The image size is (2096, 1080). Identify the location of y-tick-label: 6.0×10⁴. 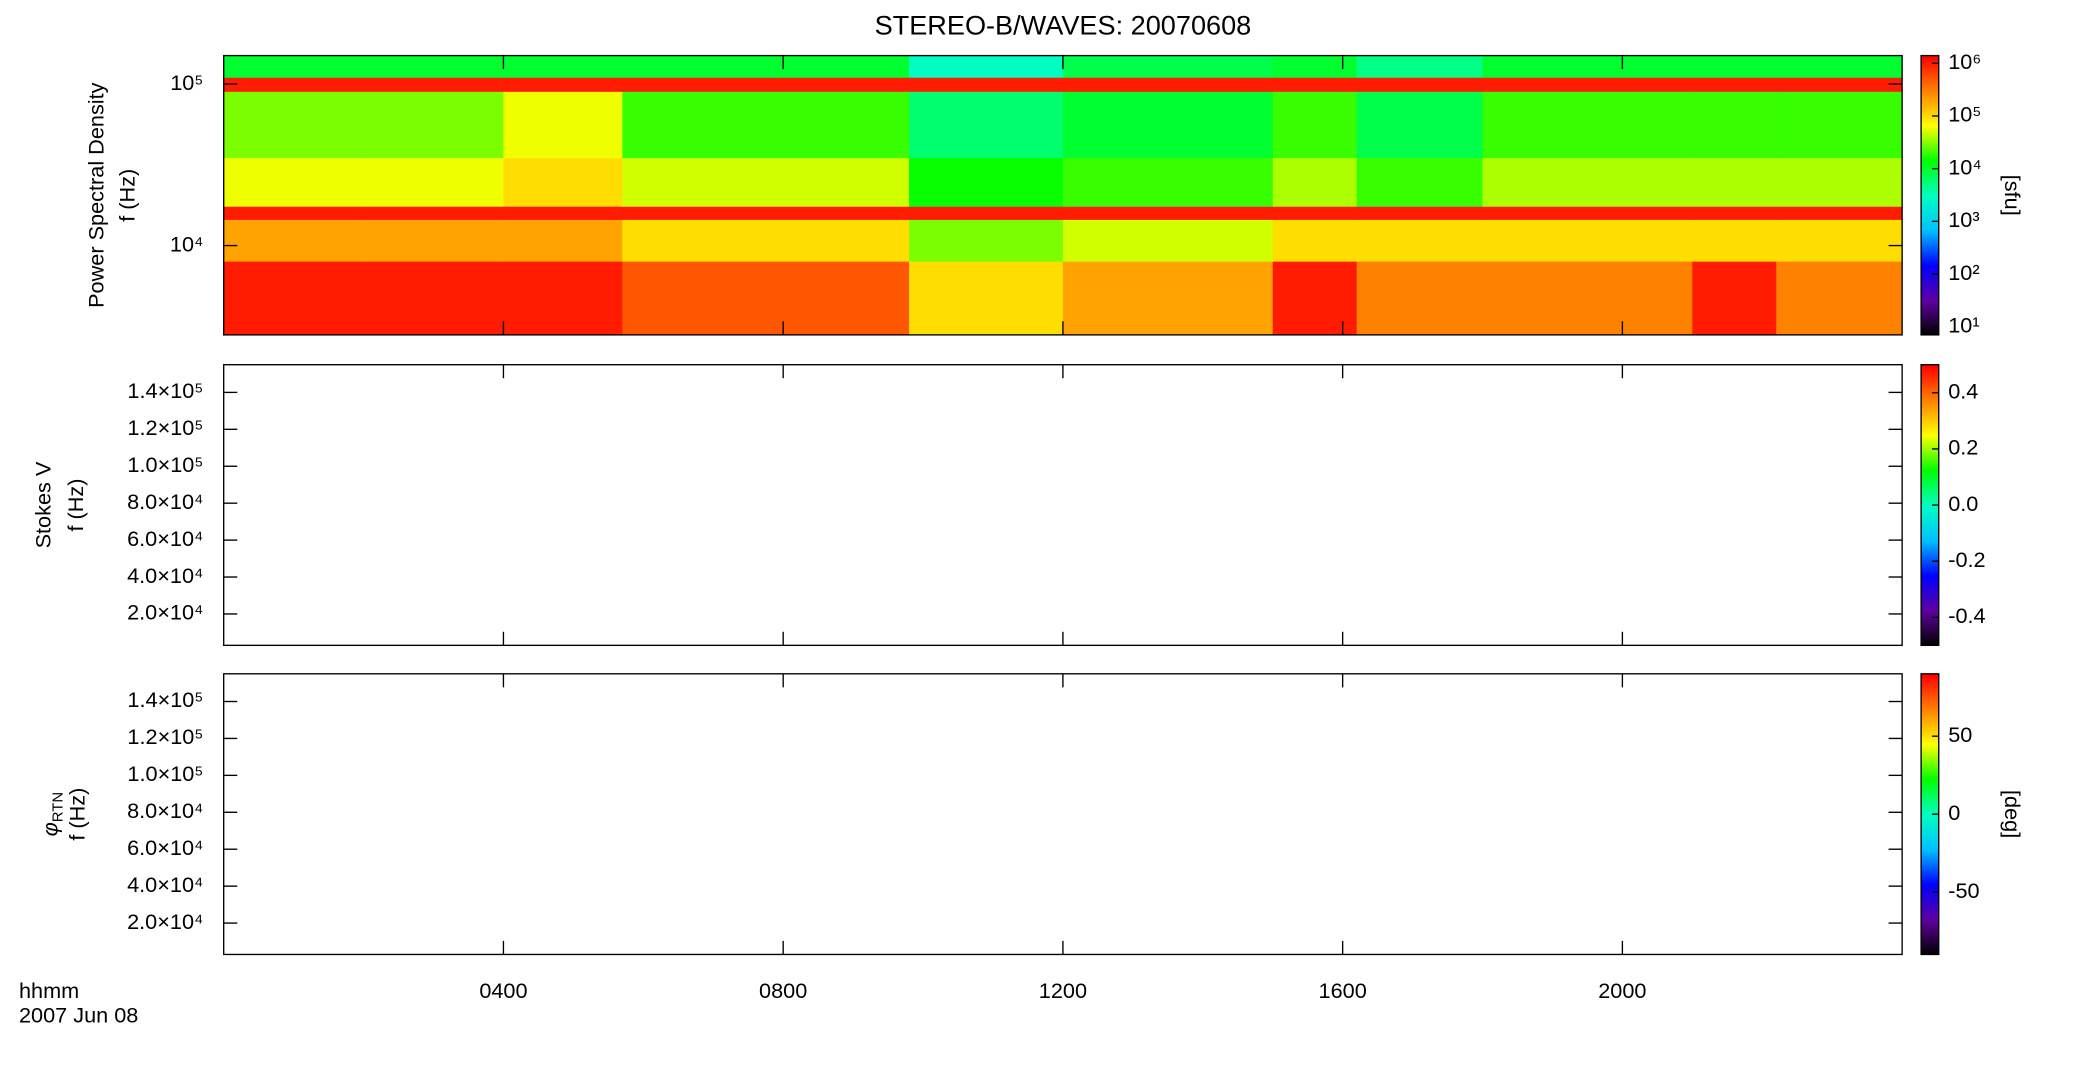
(165, 538).